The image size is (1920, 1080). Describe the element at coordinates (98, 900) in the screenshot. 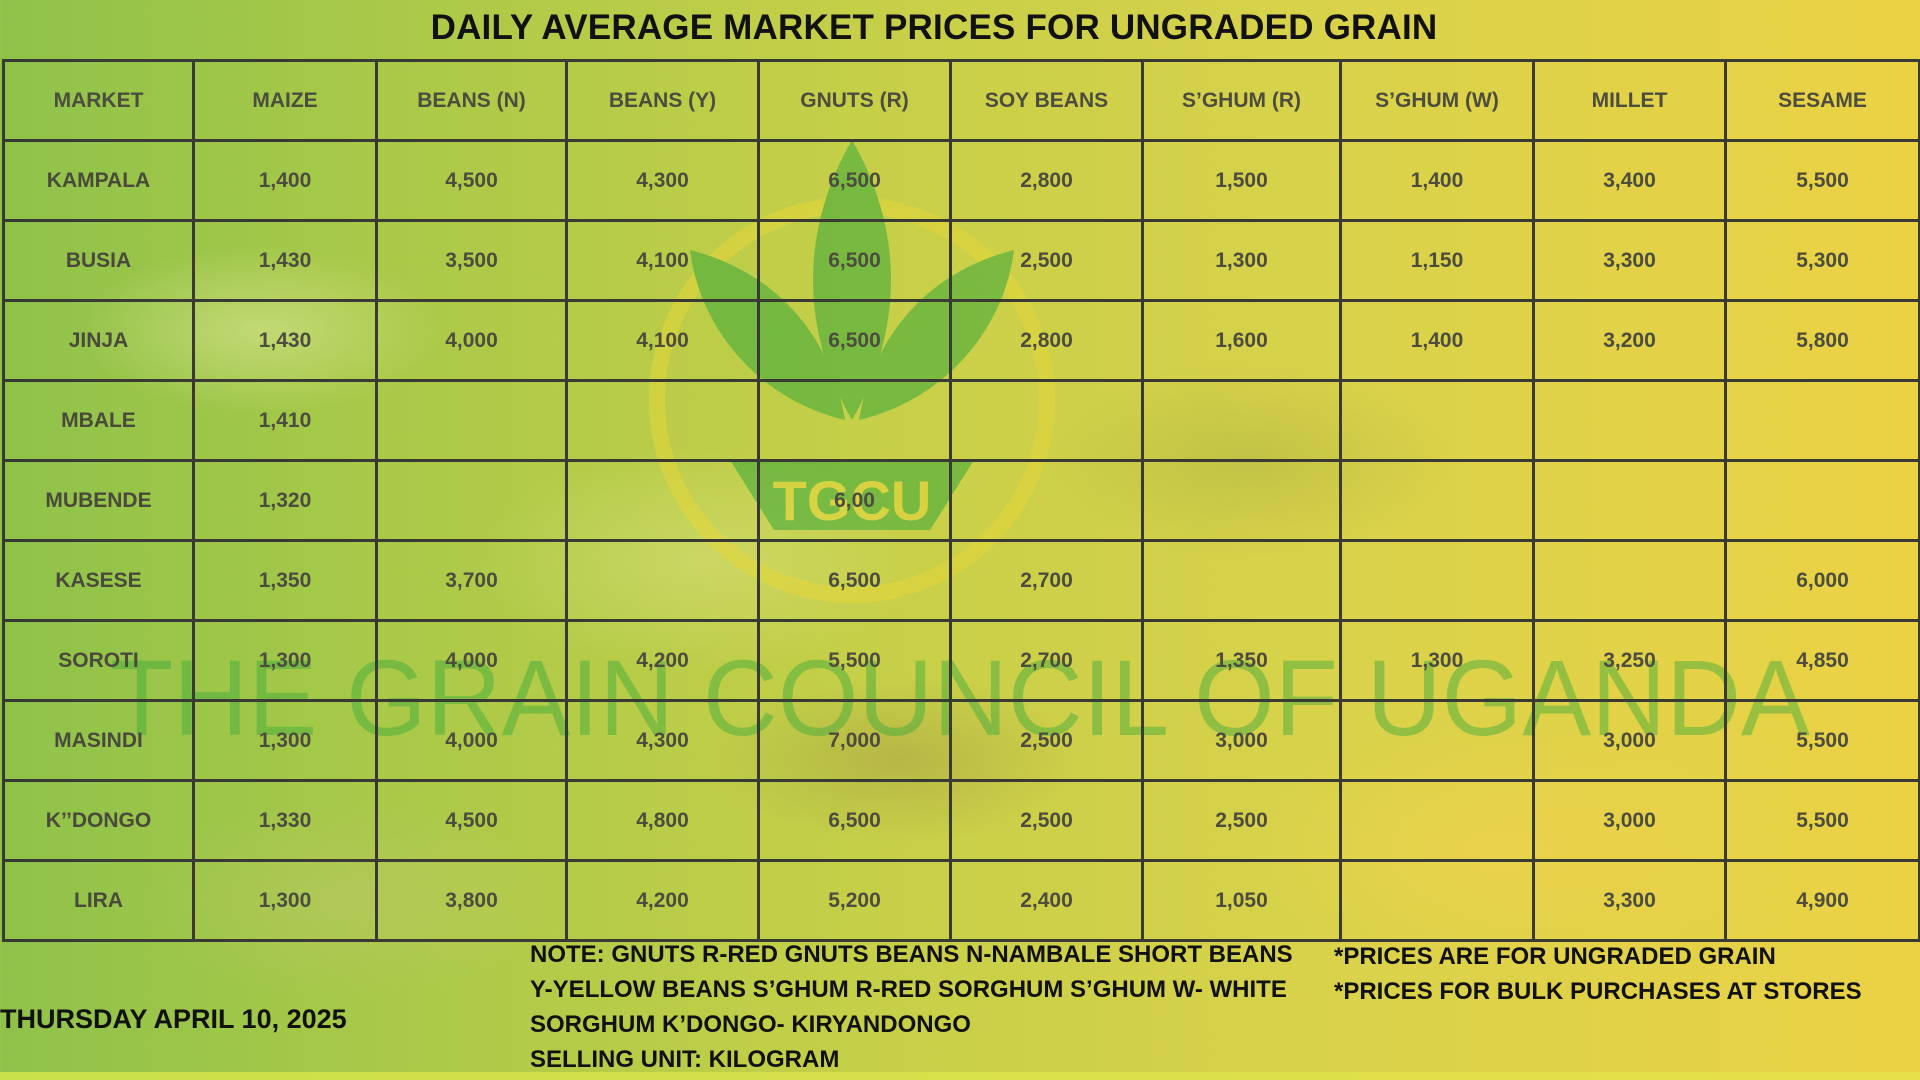

I see `market-name-cell: LIRA` at that location.